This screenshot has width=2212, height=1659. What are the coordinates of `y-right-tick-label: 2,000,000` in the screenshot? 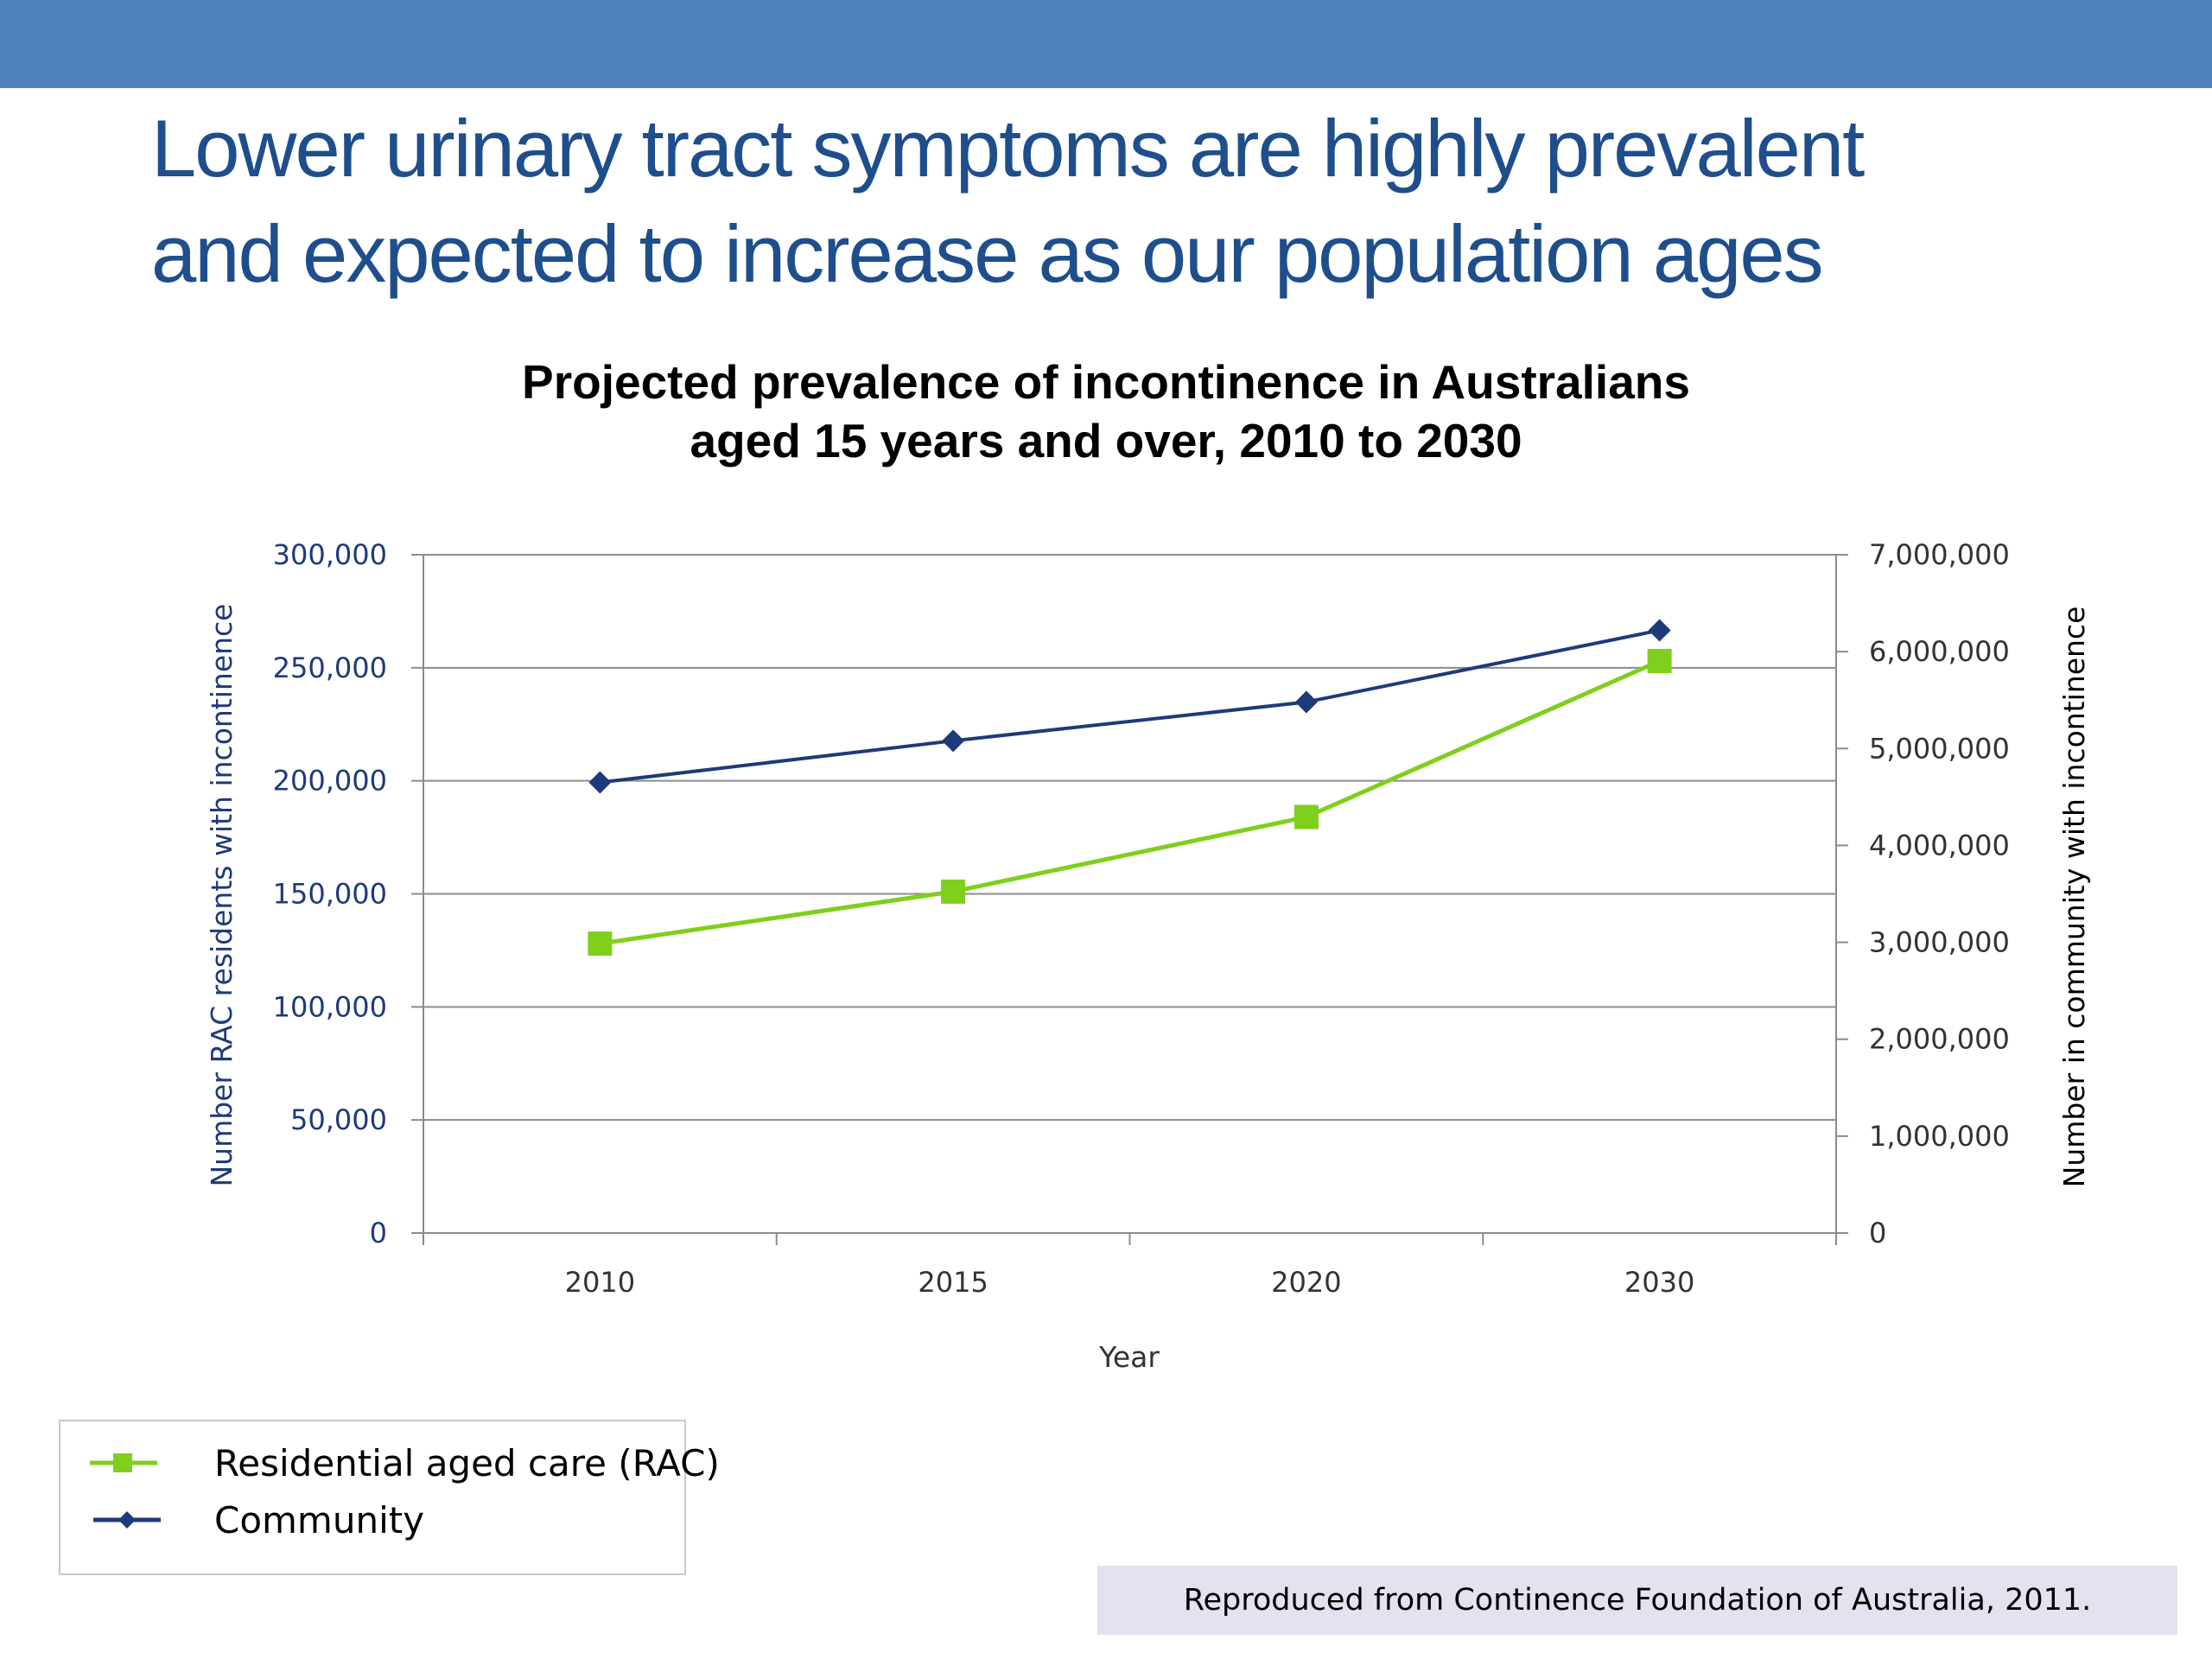 It's located at (1939, 1039).